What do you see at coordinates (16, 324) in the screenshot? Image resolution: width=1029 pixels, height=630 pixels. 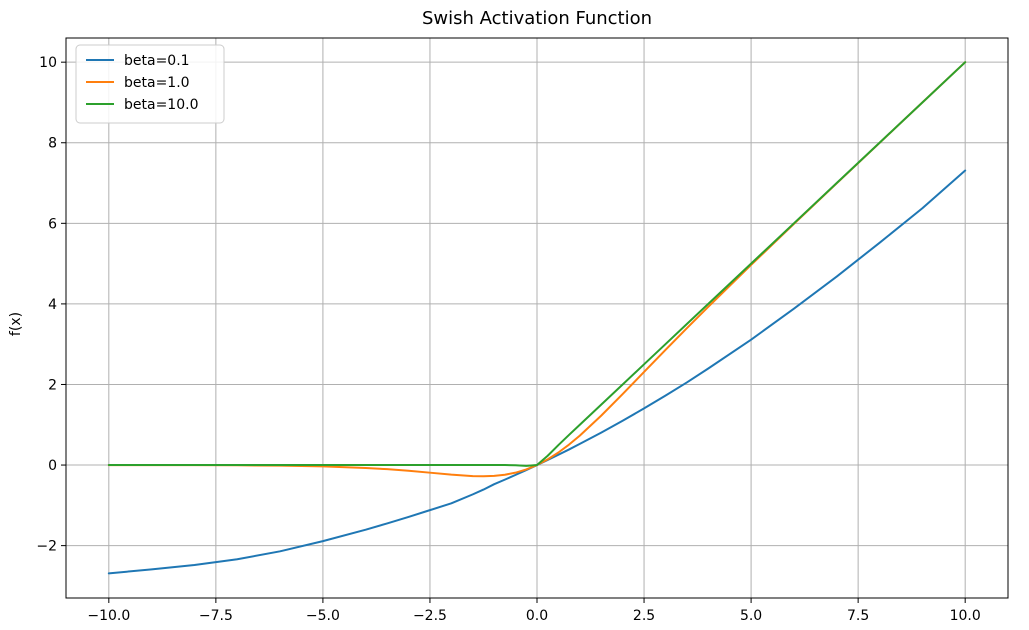 I see `y-axis-label: f(x)` at bounding box center [16, 324].